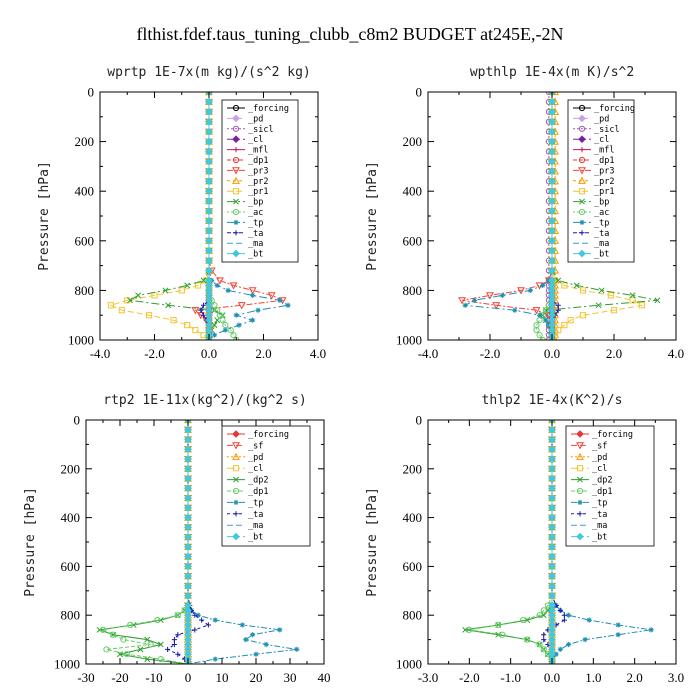 Image resolution: width=700 pixels, height=700 pixels. Describe the element at coordinates (71, 566) in the screenshot. I see `y-tick-label: 600` at that location.